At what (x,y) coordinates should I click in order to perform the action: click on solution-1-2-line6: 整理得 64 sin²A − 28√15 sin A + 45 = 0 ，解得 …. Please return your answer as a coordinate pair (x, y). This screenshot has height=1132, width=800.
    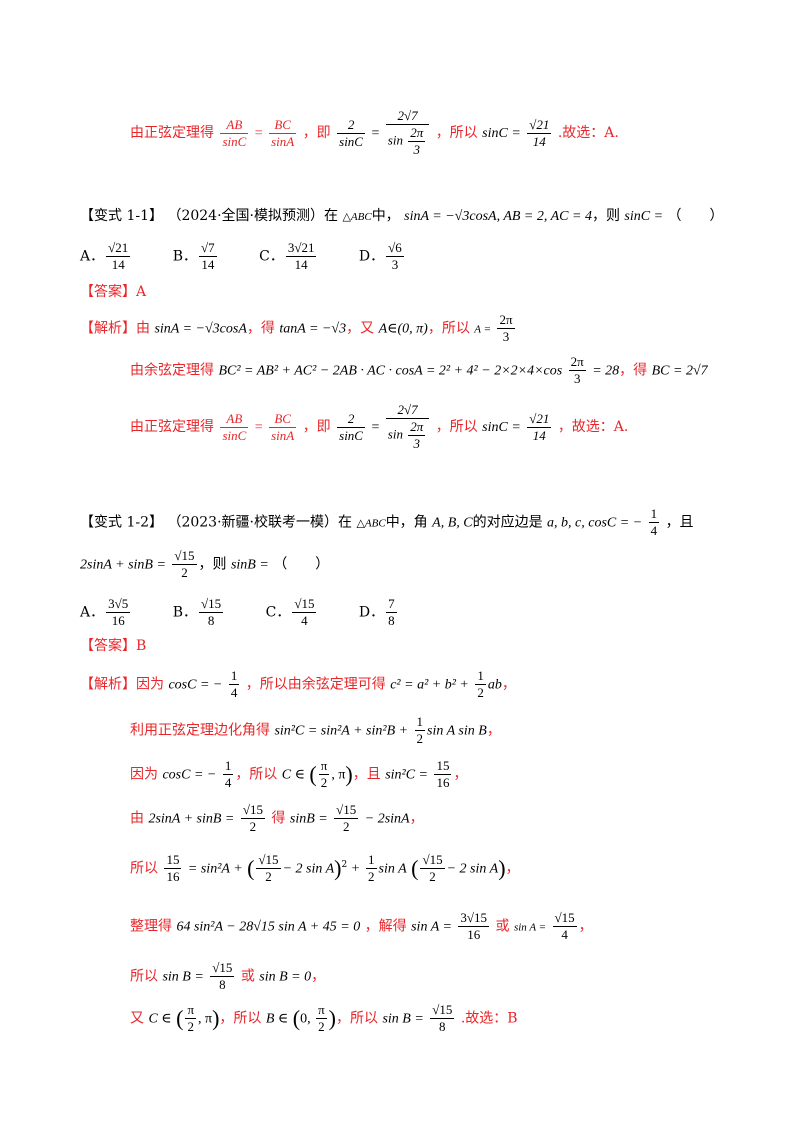
    Looking at the image, I should click on (361, 926).